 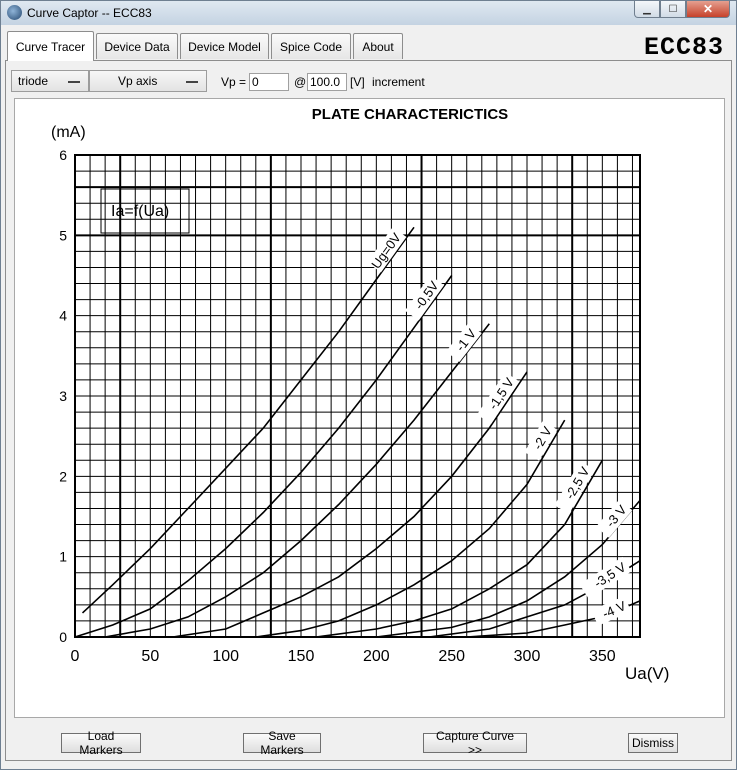 I want to click on vp-input, so click(x=269, y=82).